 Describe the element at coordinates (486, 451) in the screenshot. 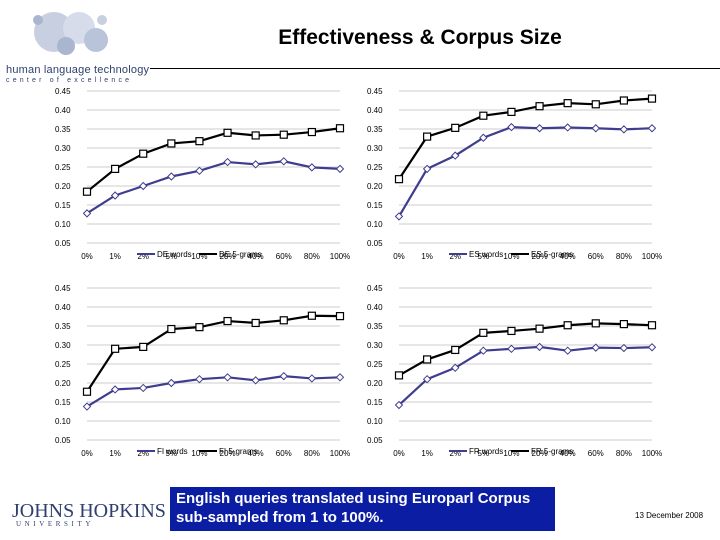

I see `legend-label: FR words` at that location.